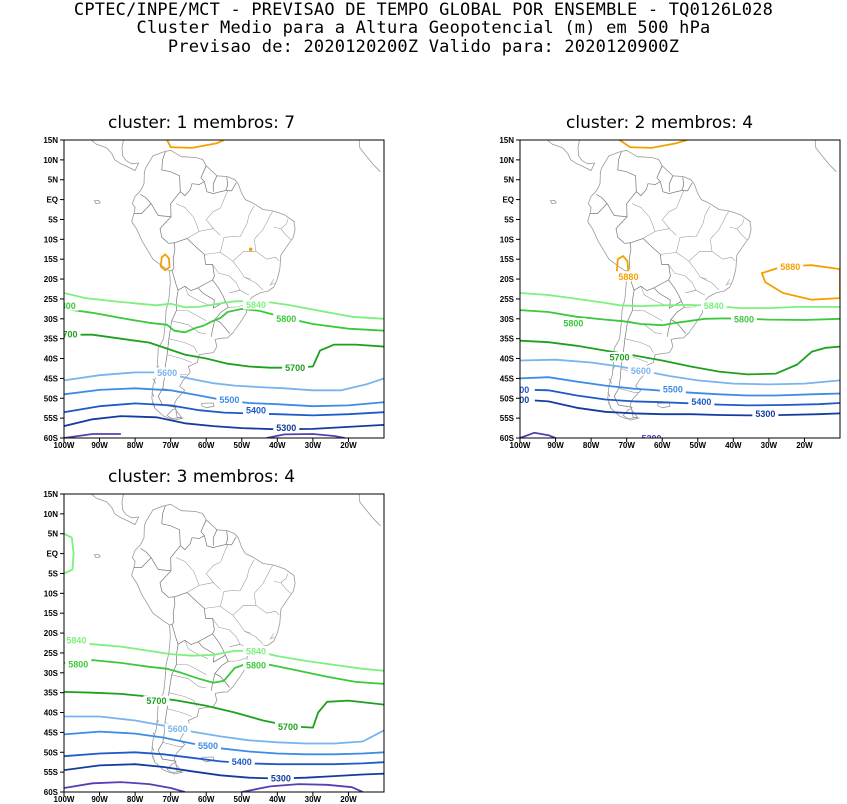 This screenshot has height=804, width=847. I want to click on lat-tick-label: 45S, so click(51, 378).